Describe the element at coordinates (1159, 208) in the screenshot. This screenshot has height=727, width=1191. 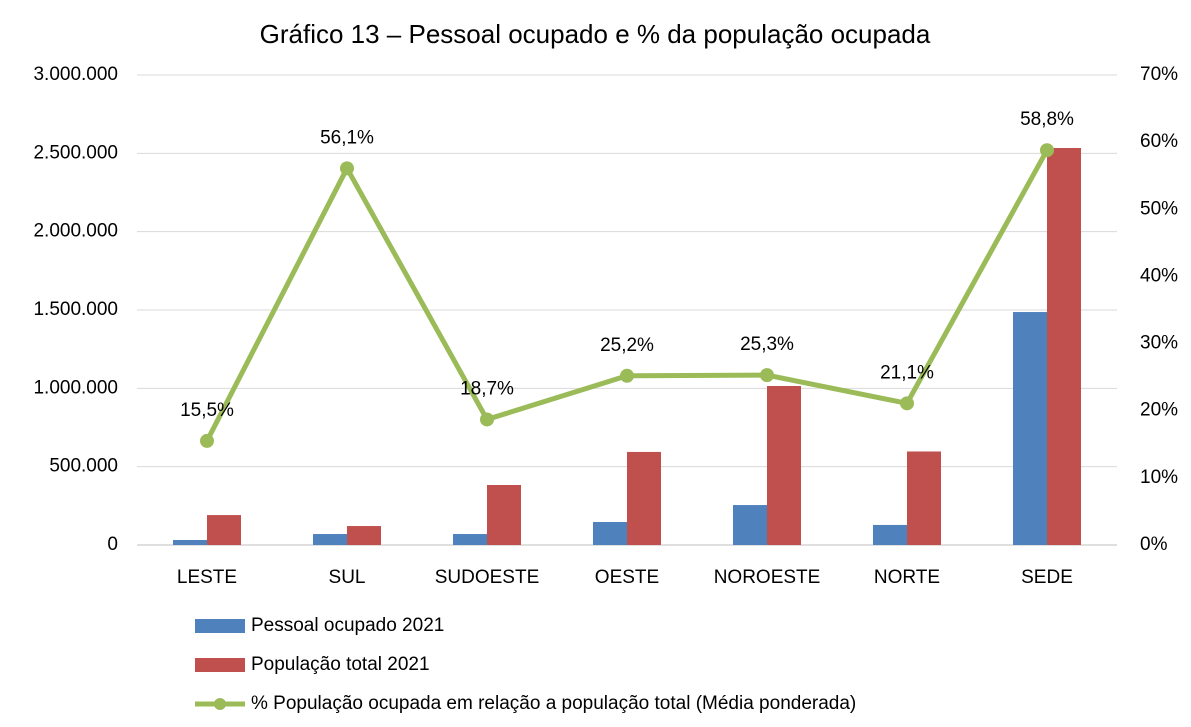
I see `y2-tick-label: 50%` at that location.